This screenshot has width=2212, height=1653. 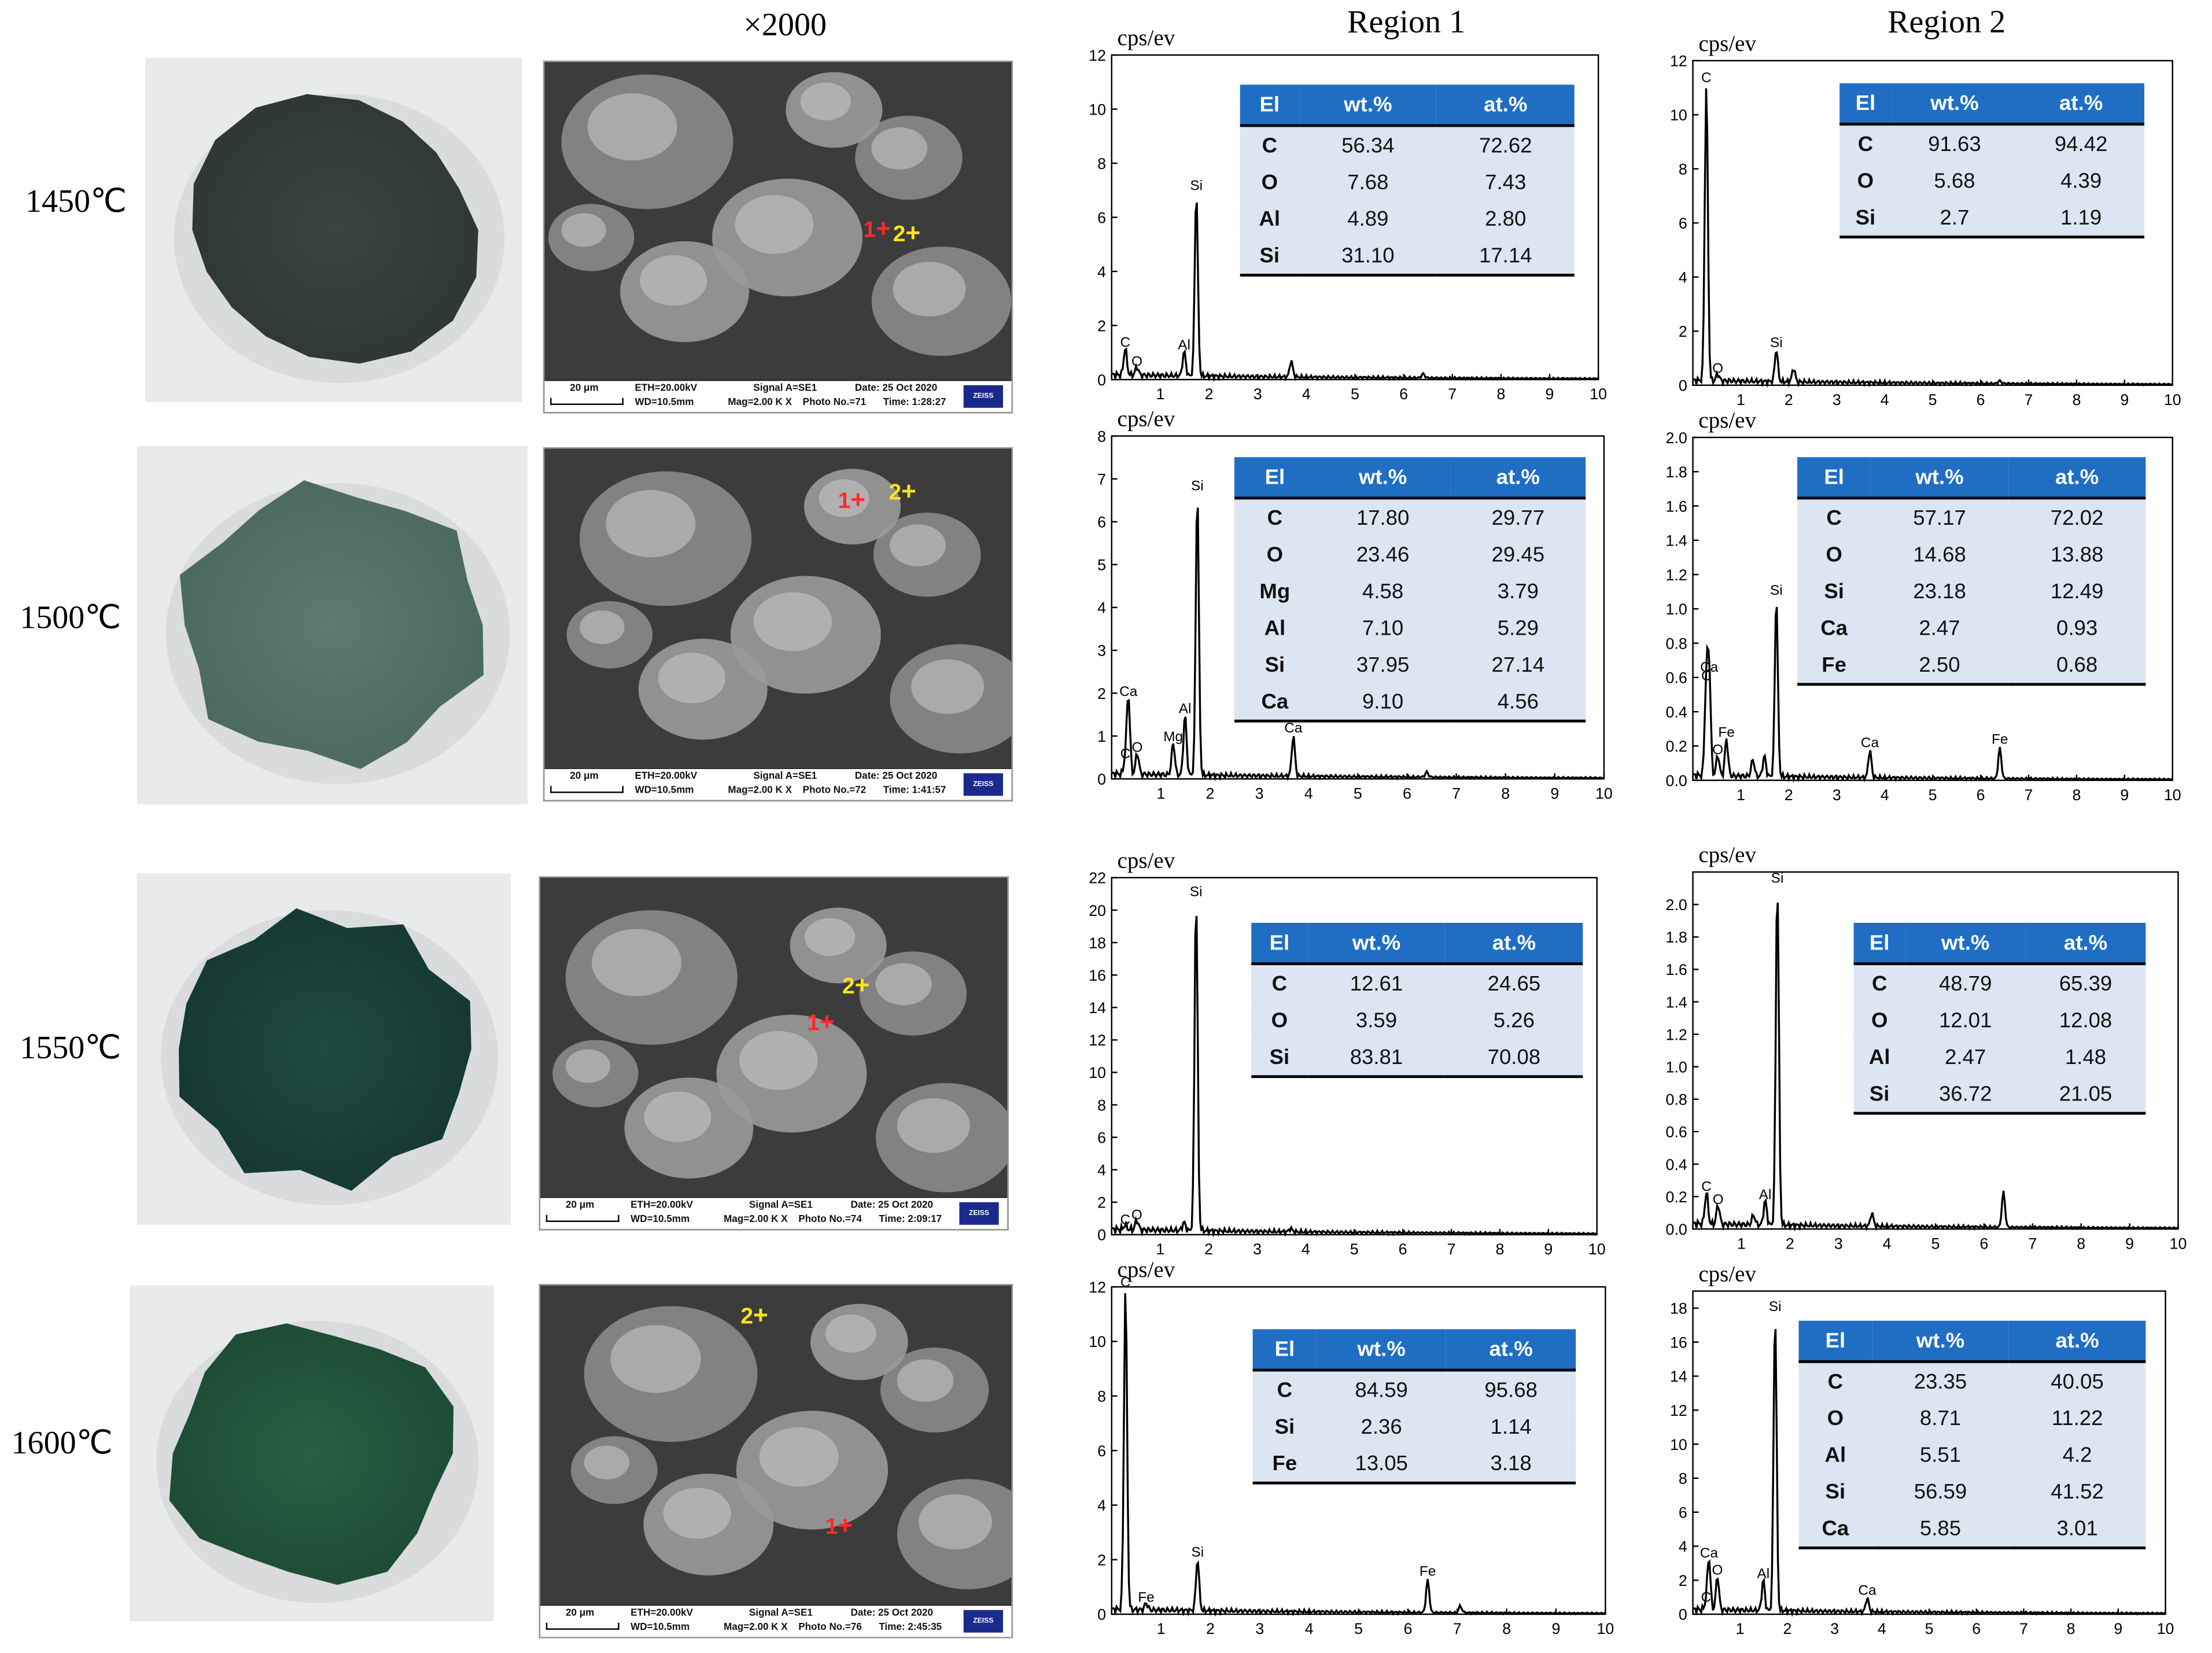 What do you see at coordinates (664, 791) in the screenshot?
I see `sem-wd: WD=10.5mm` at bounding box center [664, 791].